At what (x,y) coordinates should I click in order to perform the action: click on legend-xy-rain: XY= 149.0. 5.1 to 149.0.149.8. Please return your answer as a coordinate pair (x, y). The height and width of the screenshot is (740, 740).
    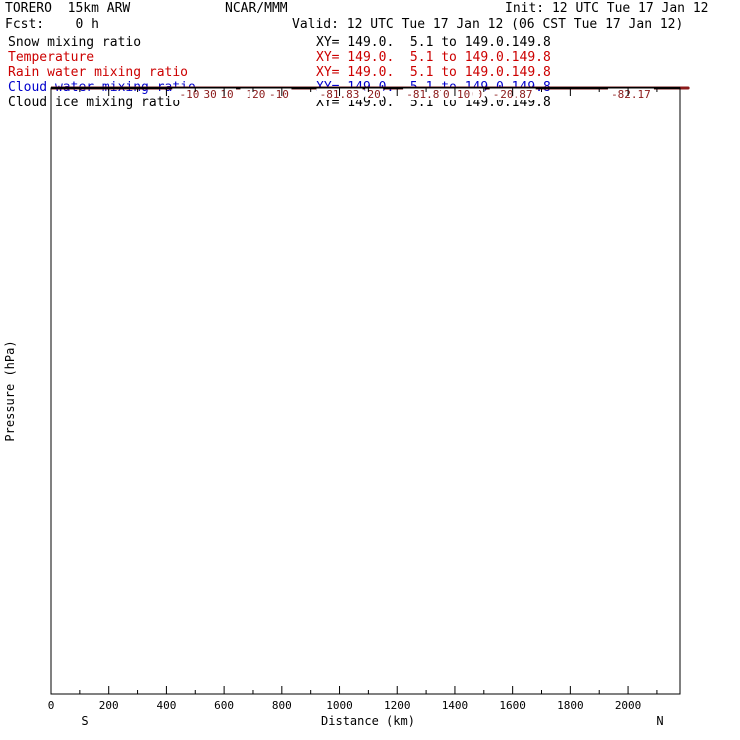
    Looking at the image, I should click on (433, 72).